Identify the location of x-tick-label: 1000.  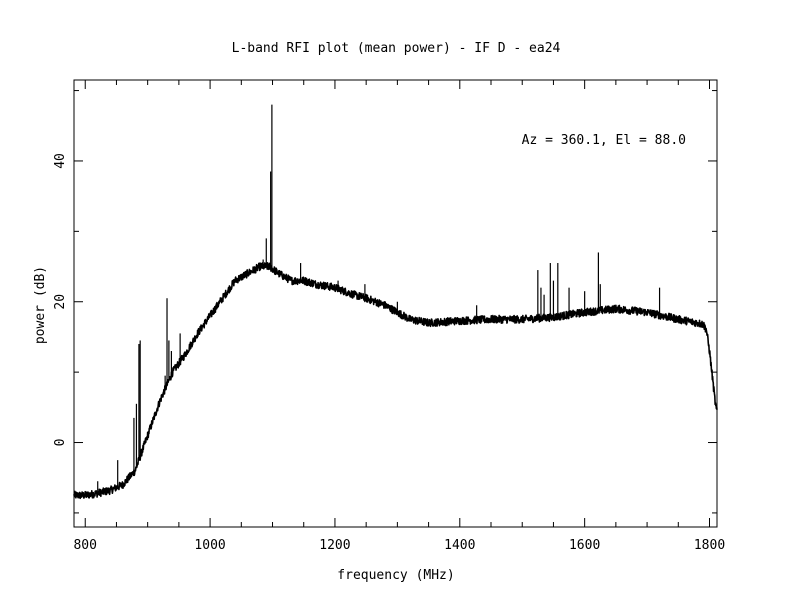
(209, 545).